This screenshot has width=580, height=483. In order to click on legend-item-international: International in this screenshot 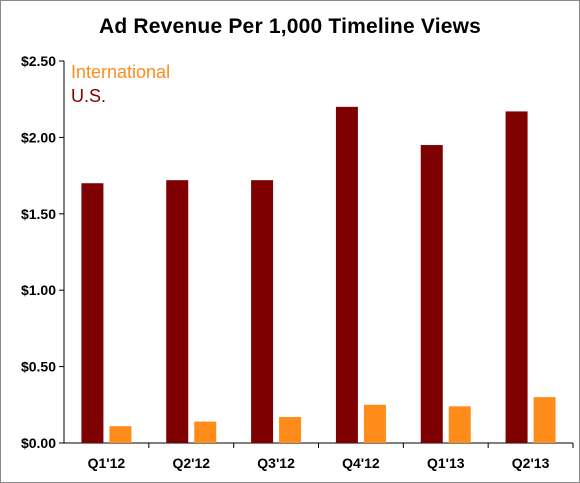, I will do `click(120, 72)`.